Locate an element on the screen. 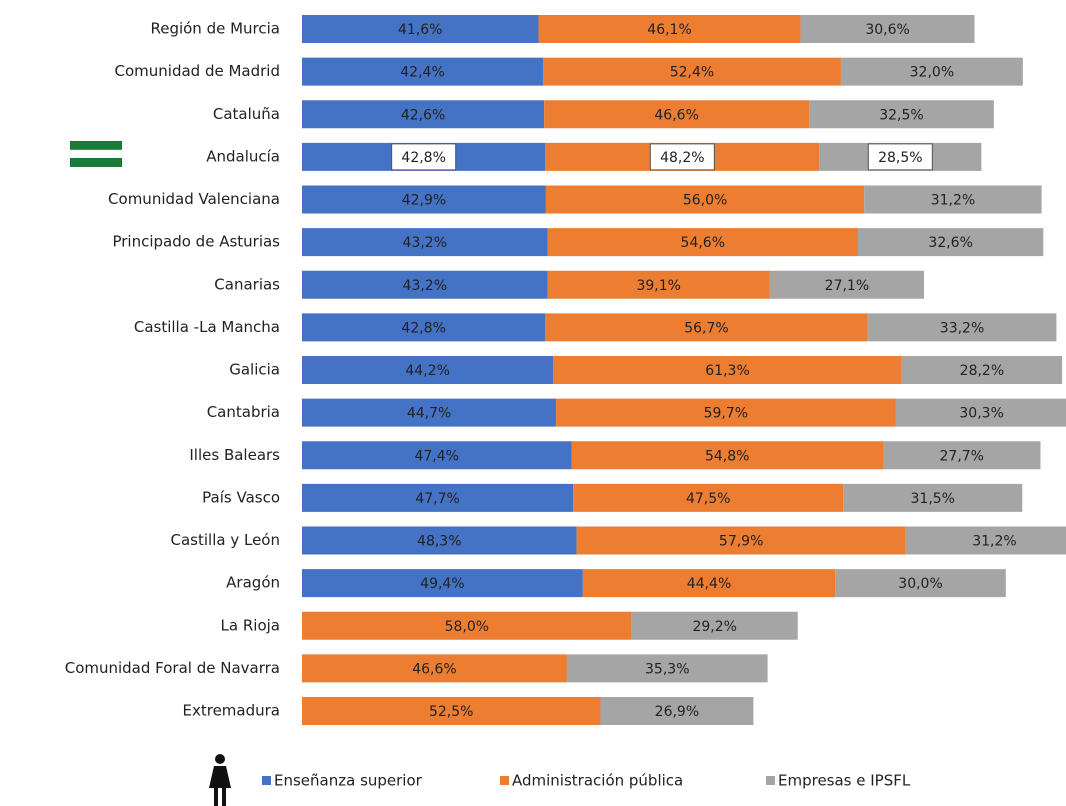 The height and width of the screenshot is (806, 1066). value-label: 35,3% is located at coordinates (667, 669).